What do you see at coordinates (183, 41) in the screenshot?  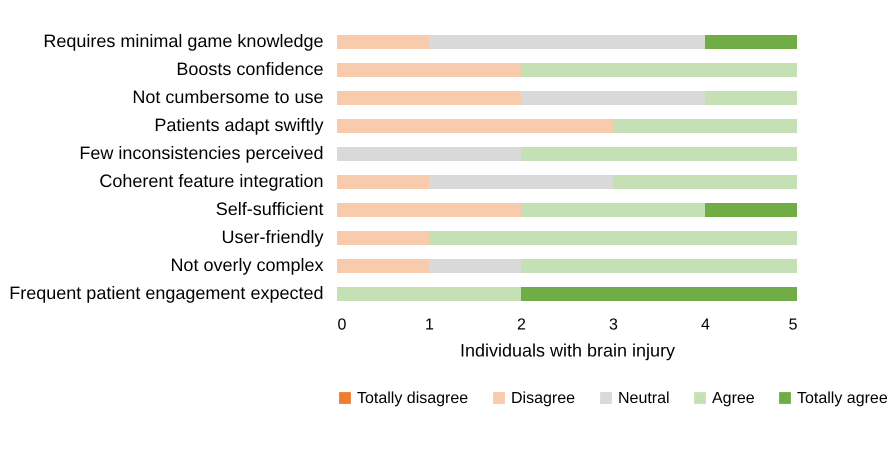 I see `y-tick-label: Requires minimal game knowledge` at bounding box center [183, 41].